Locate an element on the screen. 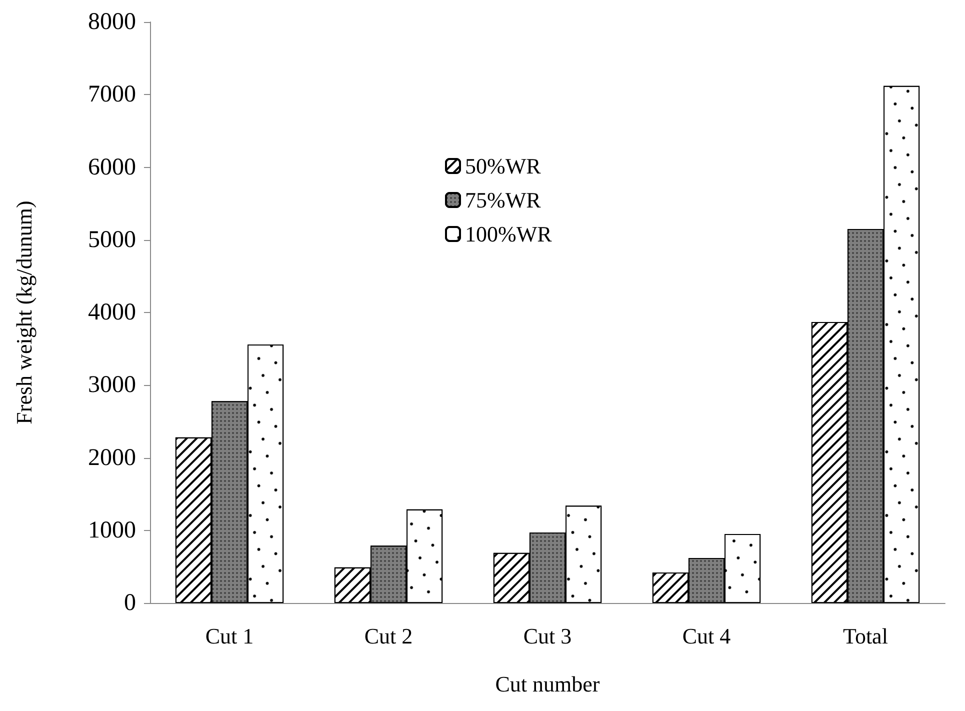 This screenshot has height=711, width=965. y-tick-label: 1000 is located at coordinates (112, 530).